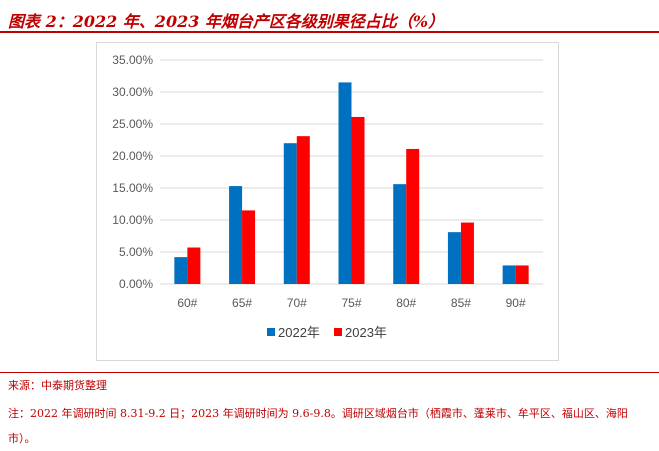 This screenshot has width=659, height=451. I want to click on legend: 2022年 2023年, so click(327, 332).